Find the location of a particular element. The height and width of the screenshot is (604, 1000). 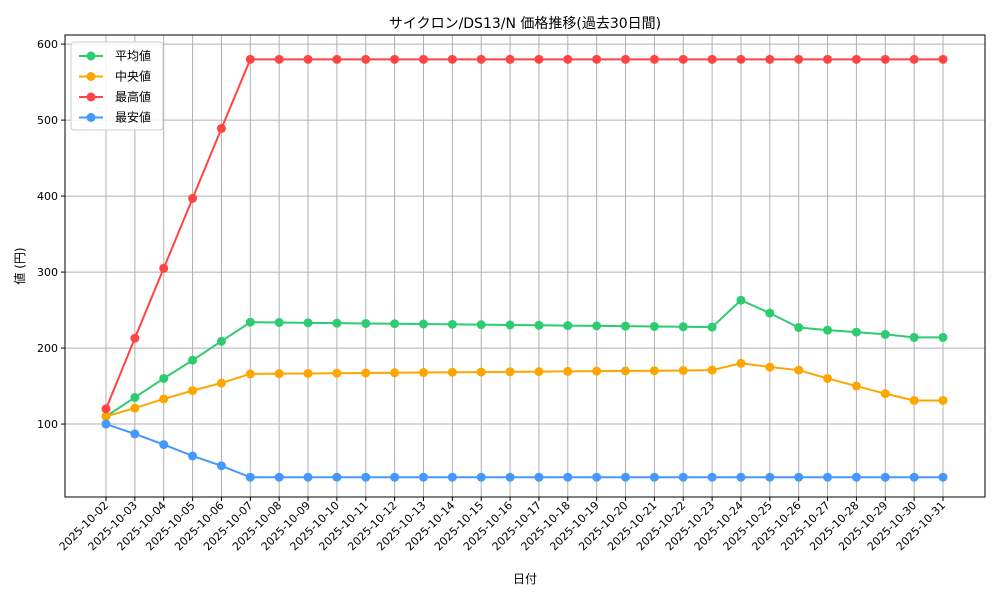

legend-label: 最高値 is located at coordinates (133, 96).